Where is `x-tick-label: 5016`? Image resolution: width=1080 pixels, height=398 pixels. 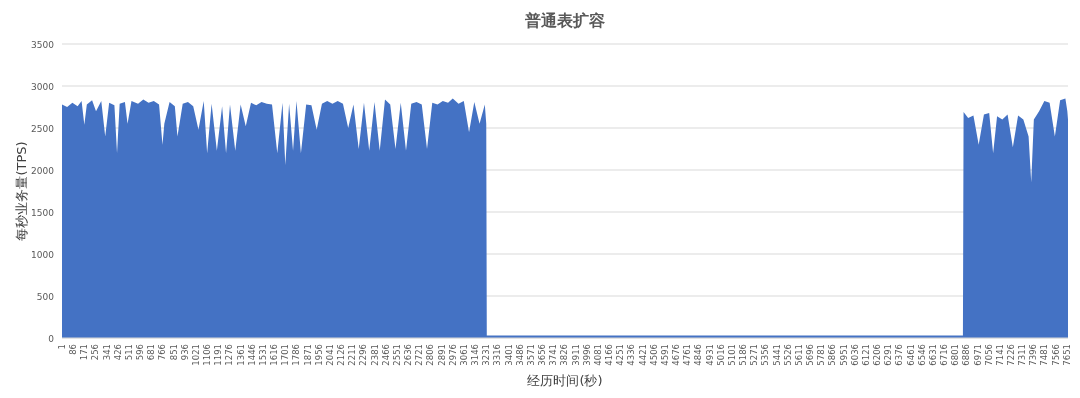
x-tick-label: 5016 is located at coordinates (720, 355).